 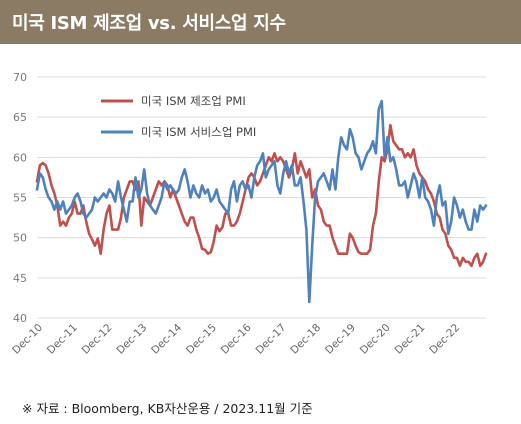 I want to click on x-tick-label: Dec-17, so click(x=270, y=339).